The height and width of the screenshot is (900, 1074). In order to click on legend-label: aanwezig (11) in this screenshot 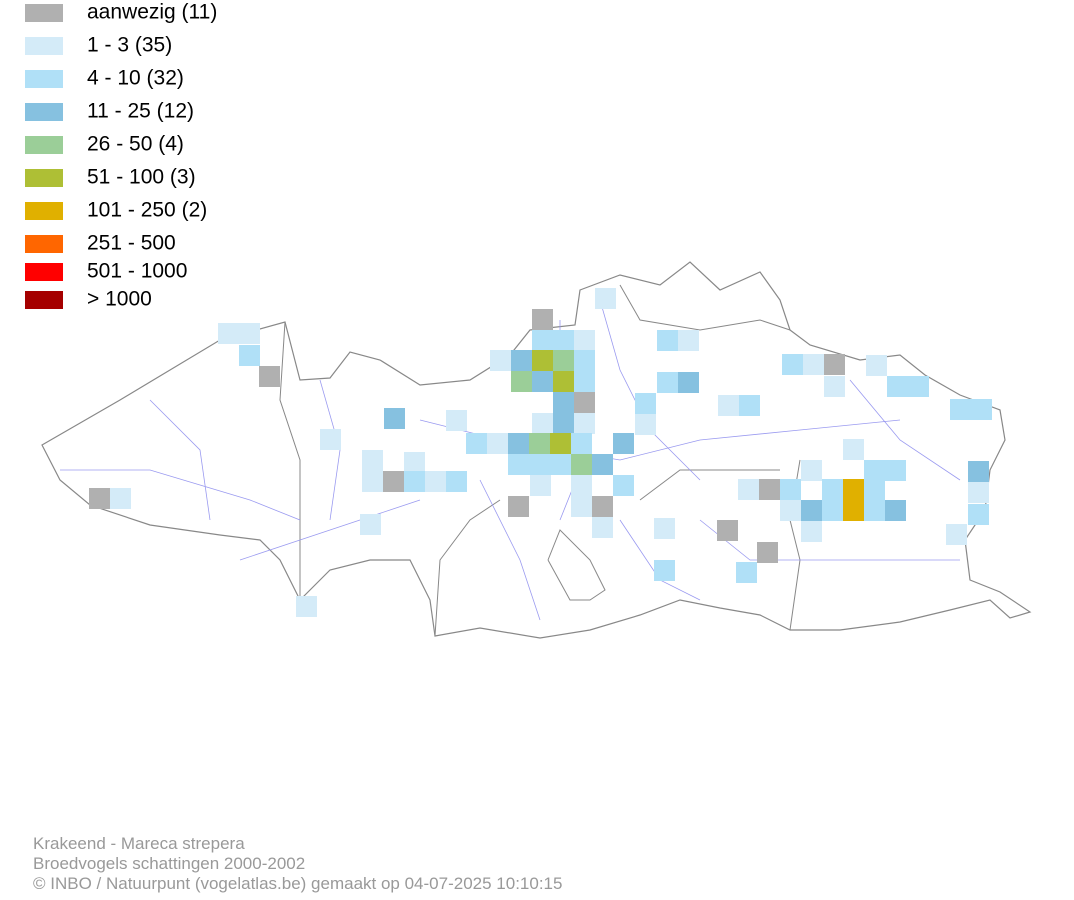, I will do `click(152, 12)`.